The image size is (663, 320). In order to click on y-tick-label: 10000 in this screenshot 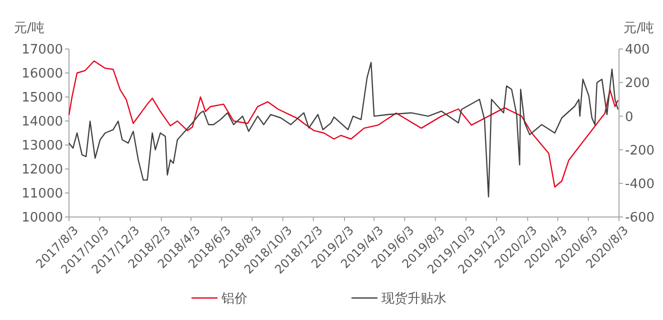, I will do `click(42, 218)`.